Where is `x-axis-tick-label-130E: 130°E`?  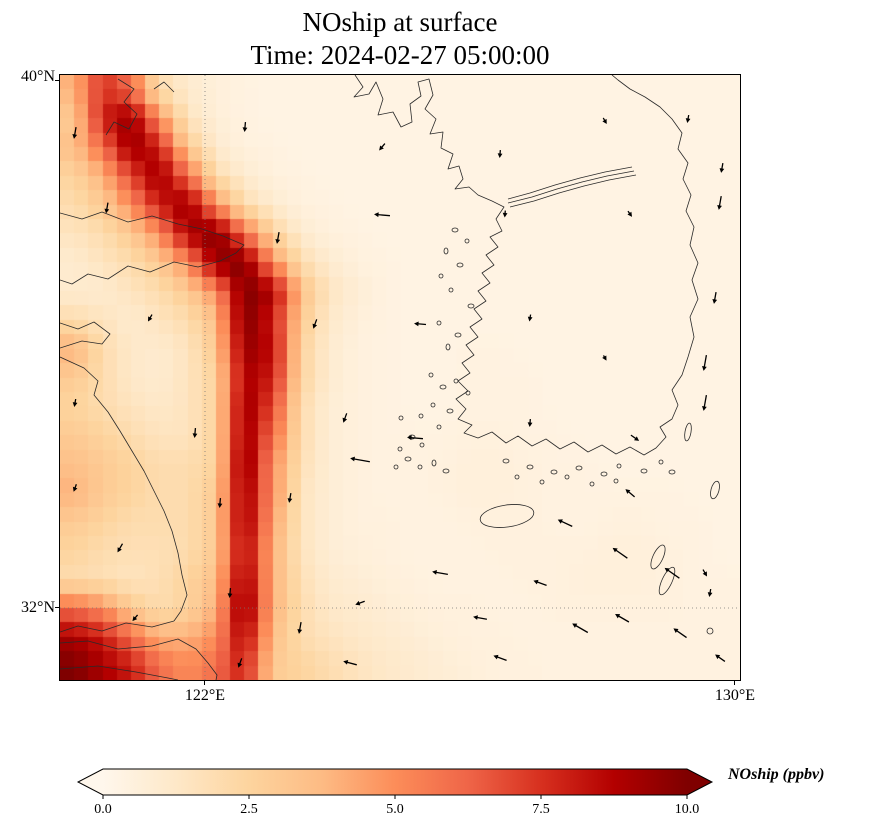
x-axis-tick-label-130E: 130°E is located at coordinates (735, 695).